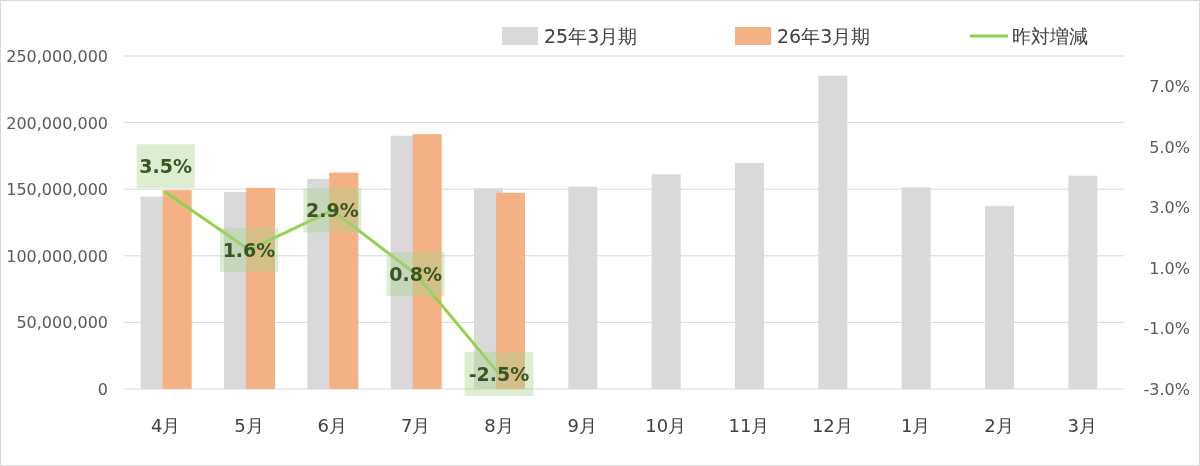 Image resolution: width=1200 pixels, height=466 pixels. What do you see at coordinates (62, 323) in the screenshot?
I see `y-tick-label: 50,000,000` at bounding box center [62, 323].